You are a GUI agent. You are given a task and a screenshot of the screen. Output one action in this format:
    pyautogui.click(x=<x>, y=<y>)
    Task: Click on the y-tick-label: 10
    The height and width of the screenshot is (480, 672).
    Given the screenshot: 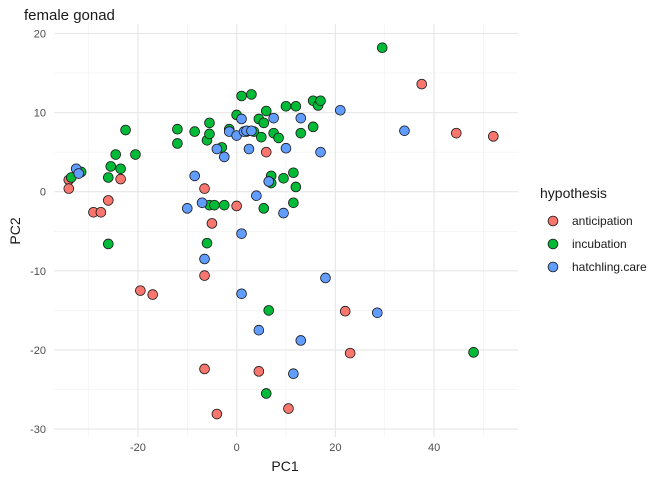 What is the action you would take?
    pyautogui.click(x=40, y=114)
    